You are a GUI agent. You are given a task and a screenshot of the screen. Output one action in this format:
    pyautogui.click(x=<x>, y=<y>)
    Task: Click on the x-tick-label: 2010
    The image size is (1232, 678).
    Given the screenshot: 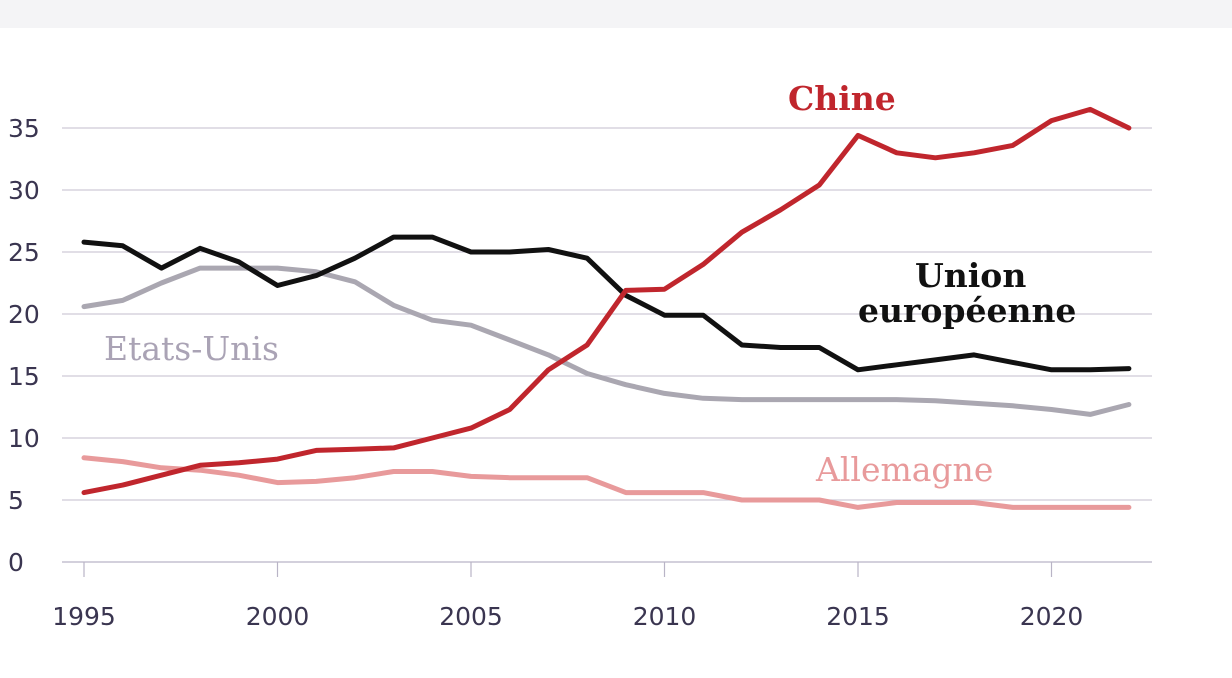 What is the action you would take?
    pyautogui.click(x=665, y=616)
    